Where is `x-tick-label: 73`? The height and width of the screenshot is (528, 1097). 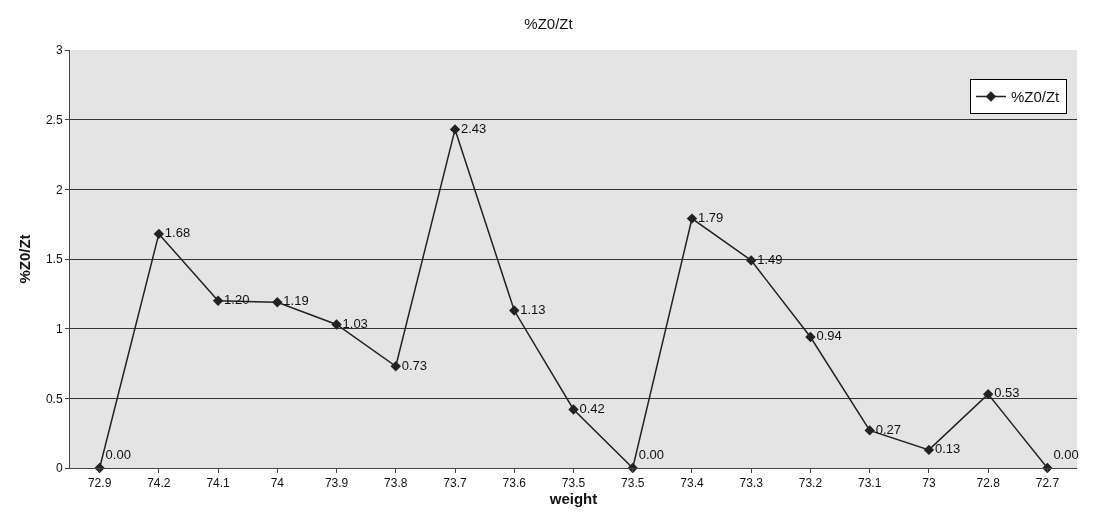
x-tick-label: 73 is located at coordinates (929, 483).